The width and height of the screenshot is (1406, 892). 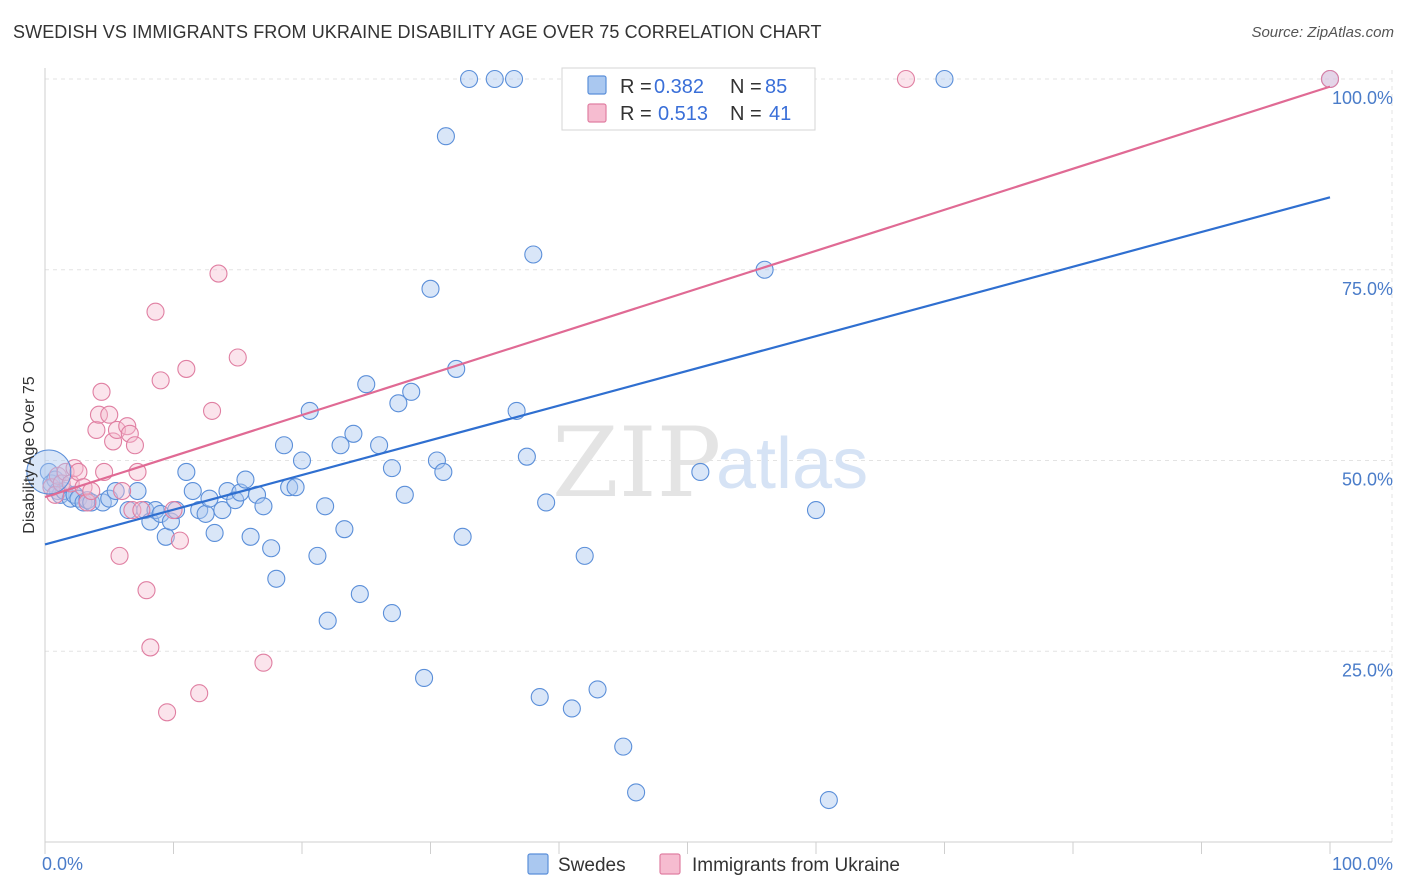 I want to click on bottom-legend-swatch-ukraine, so click(x=670, y=864).